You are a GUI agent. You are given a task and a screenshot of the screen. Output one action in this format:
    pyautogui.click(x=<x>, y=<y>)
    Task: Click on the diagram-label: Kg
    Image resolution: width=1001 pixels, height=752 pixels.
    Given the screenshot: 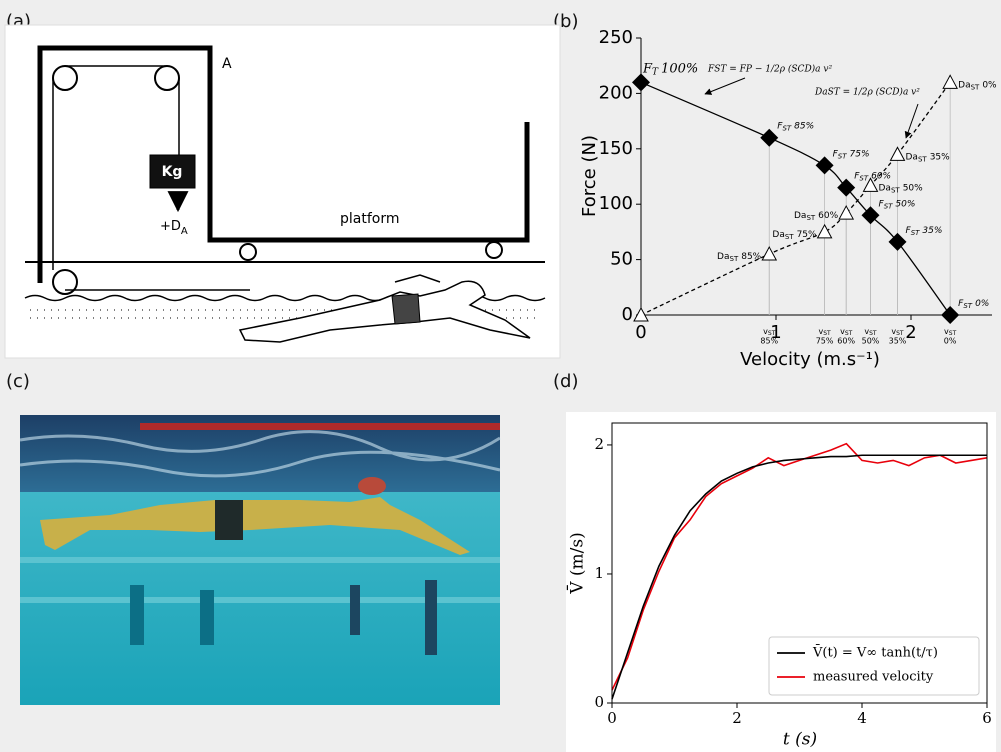 What is the action you would take?
    pyautogui.click(x=172, y=172)
    